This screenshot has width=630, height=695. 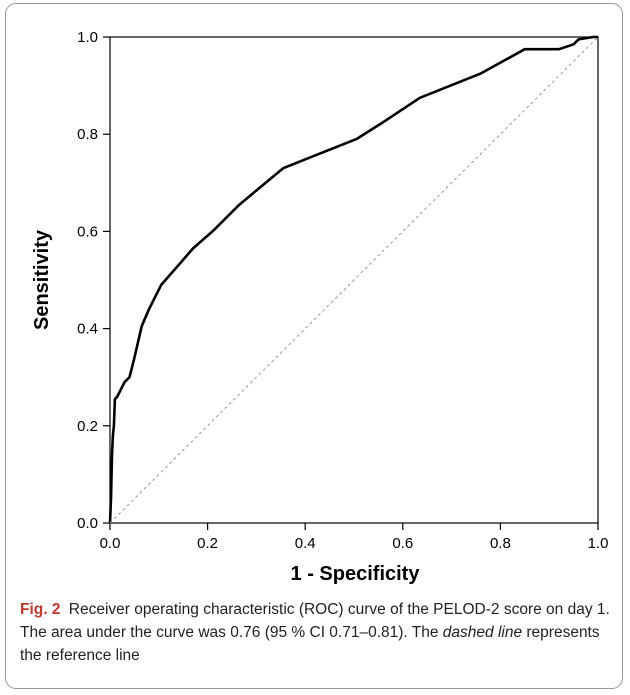 What do you see at coordinates (87, 134) in the screenshot?
I see `y-tick-label: 0.8` at bounding box center [87, 134].